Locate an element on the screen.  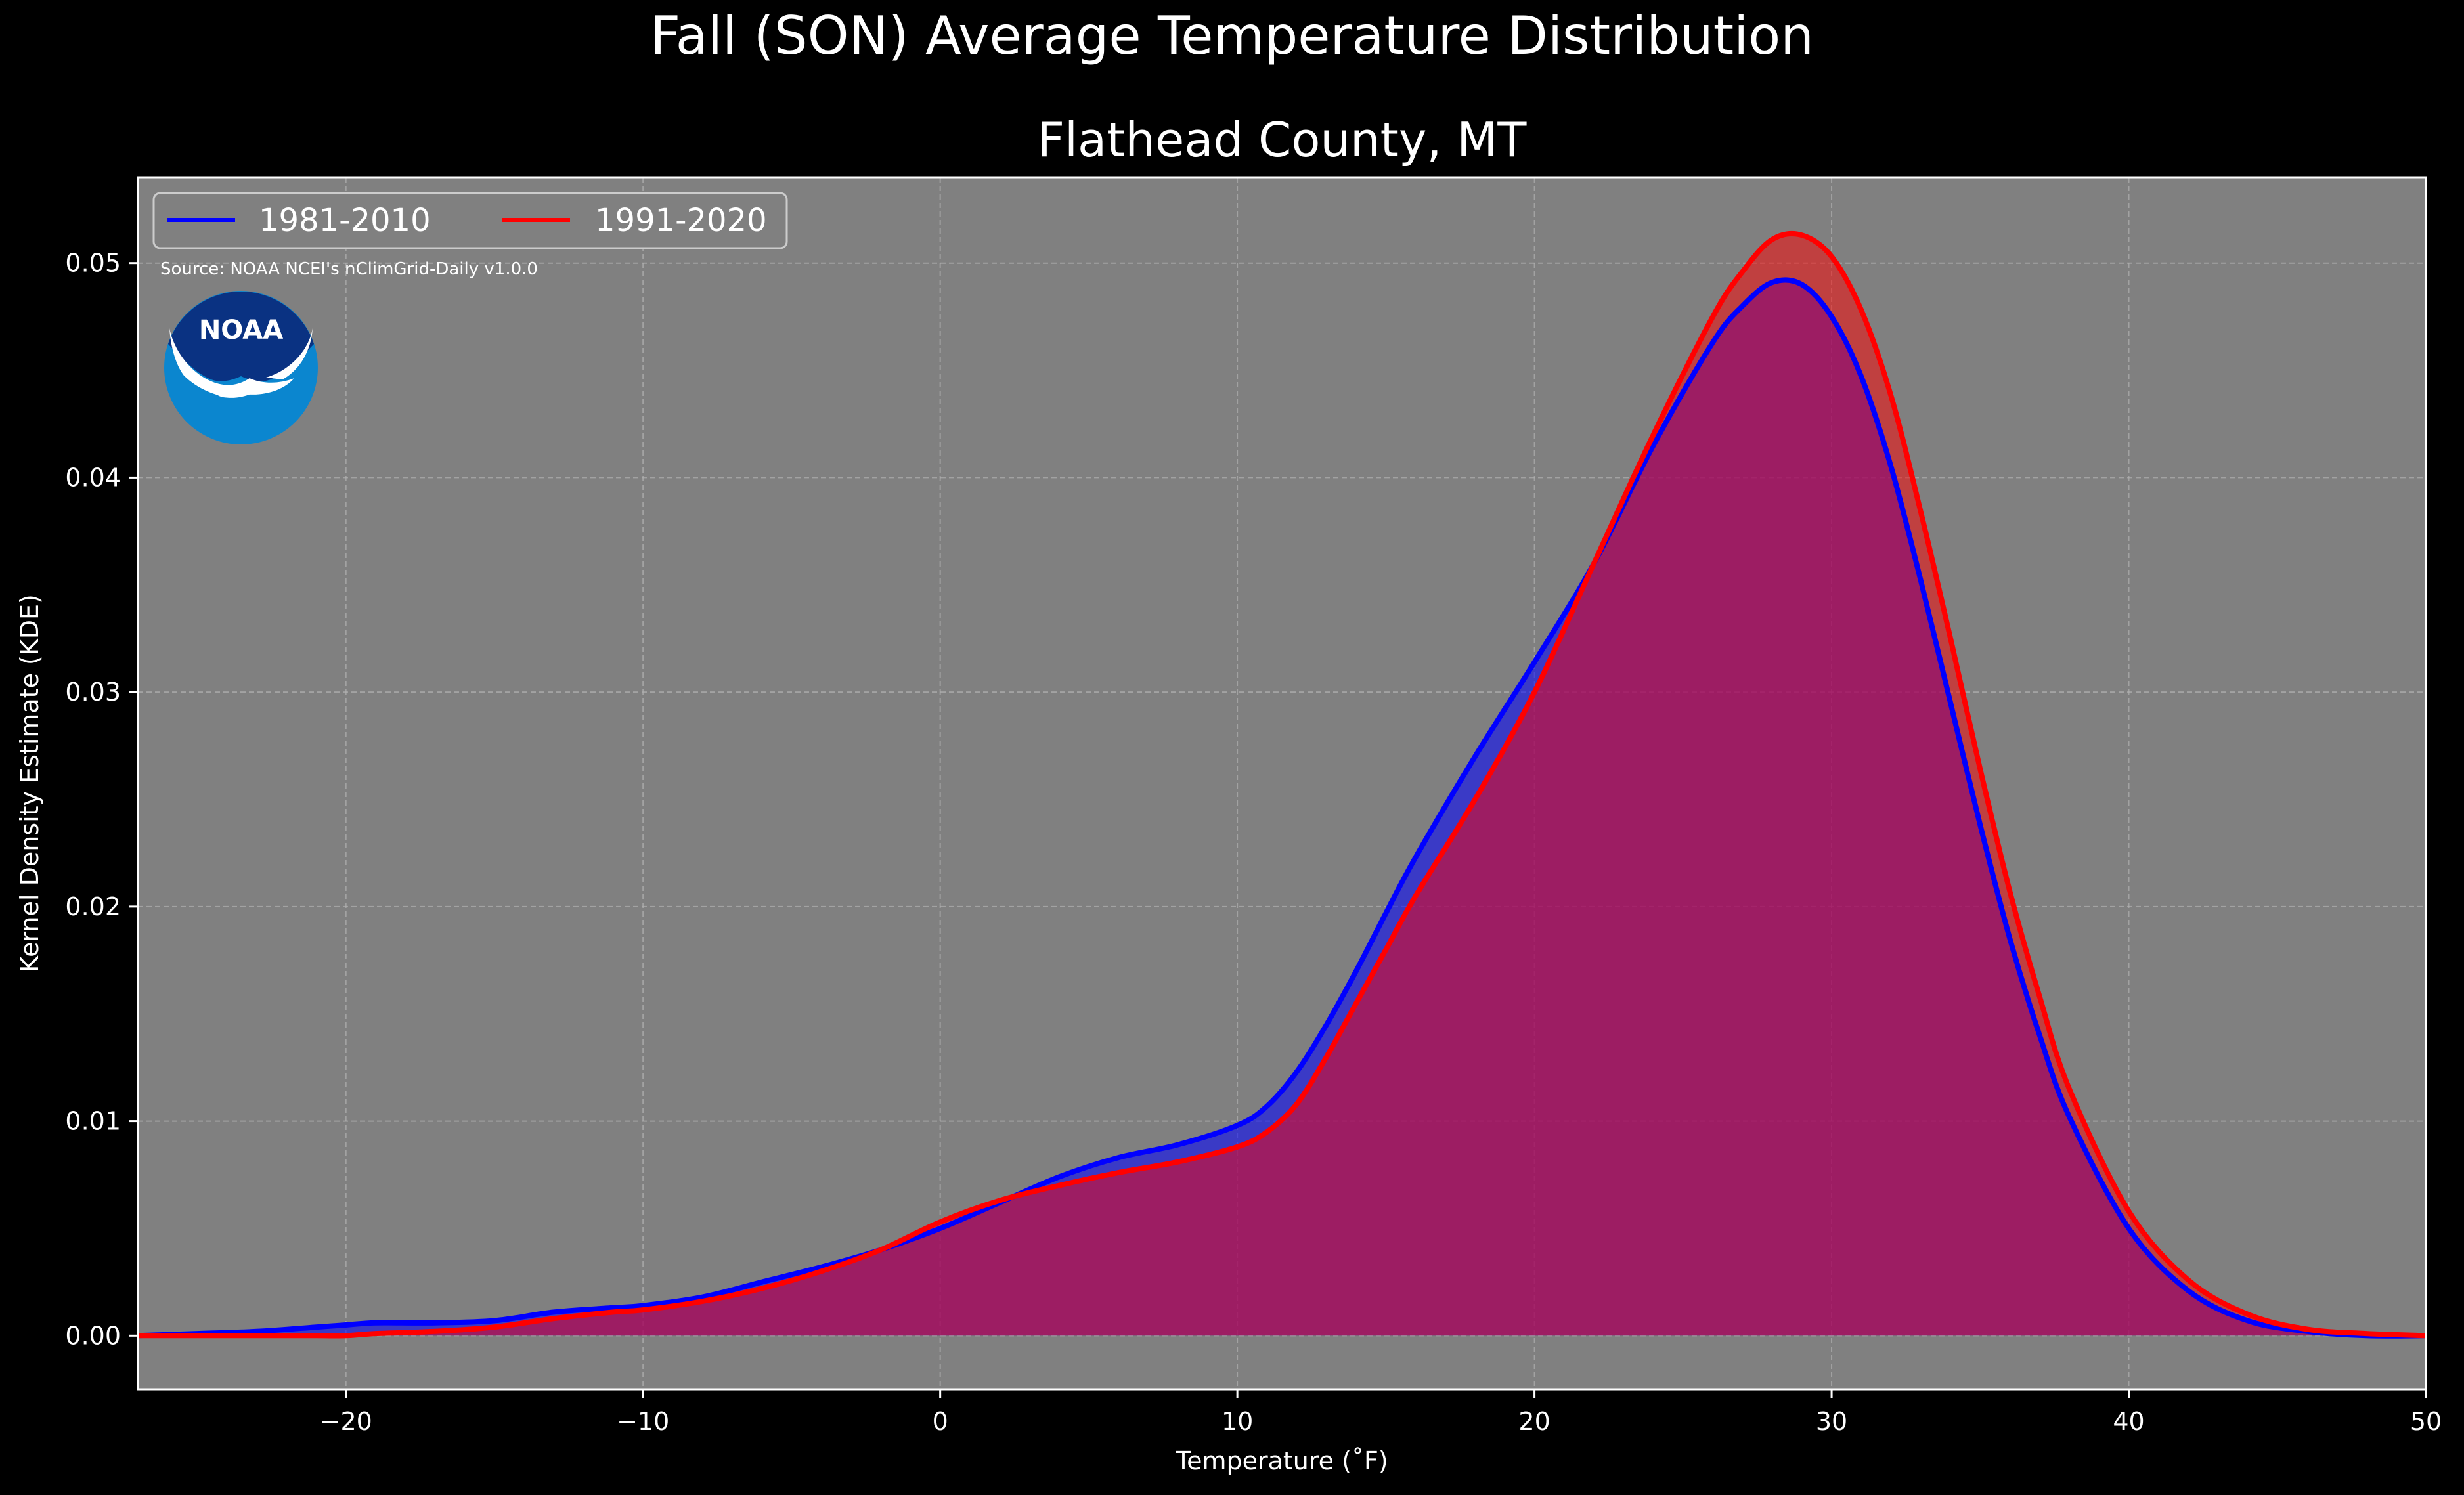
y-tick-label: 0.05 is located at coordinates (93, 263).